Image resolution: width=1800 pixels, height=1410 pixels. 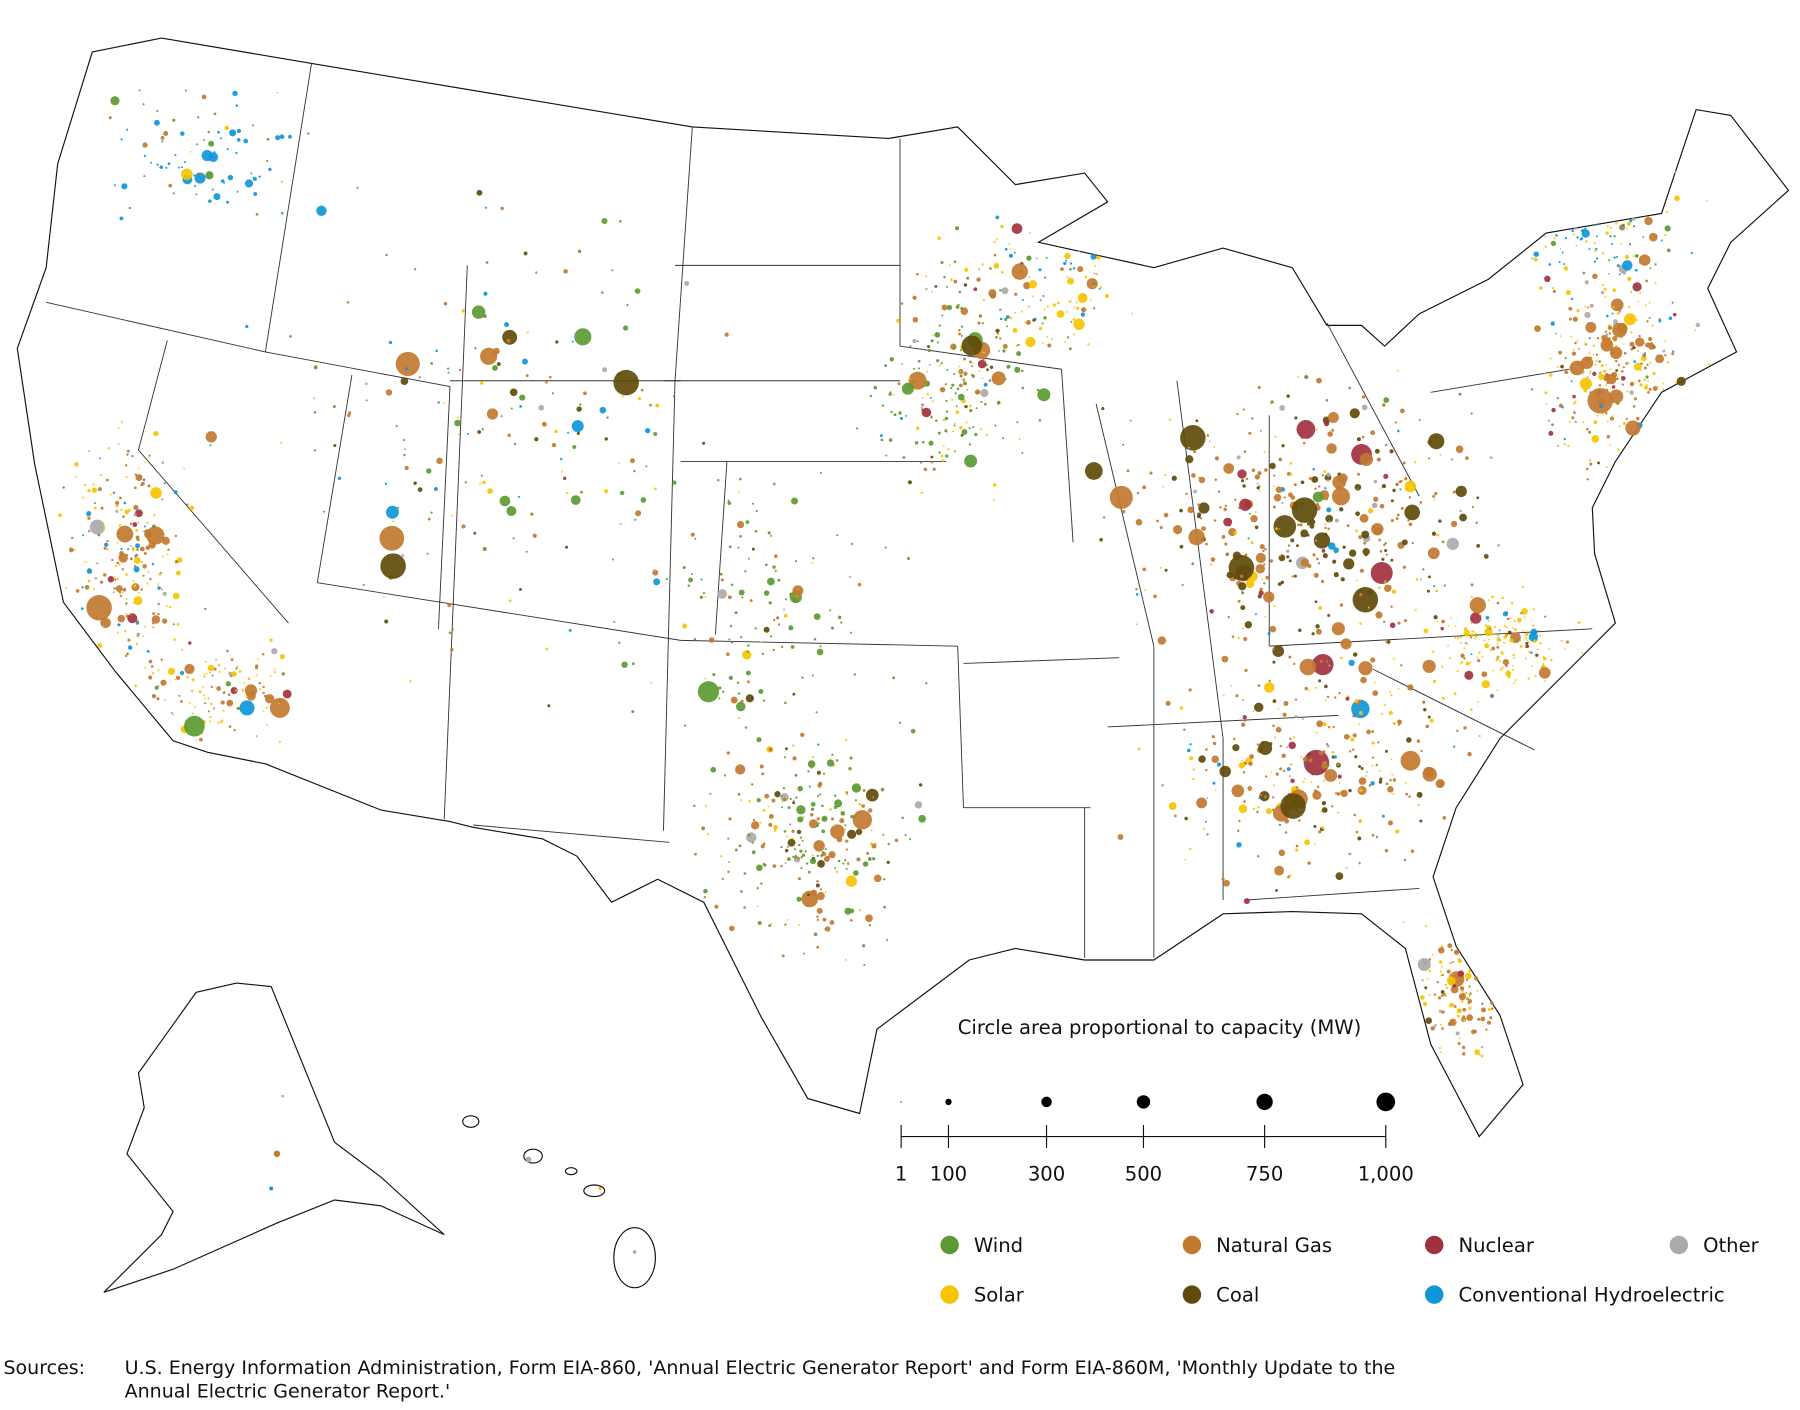 I want to click on legend-item-gas: Natural Gas, so click(x=1257, y=1245).